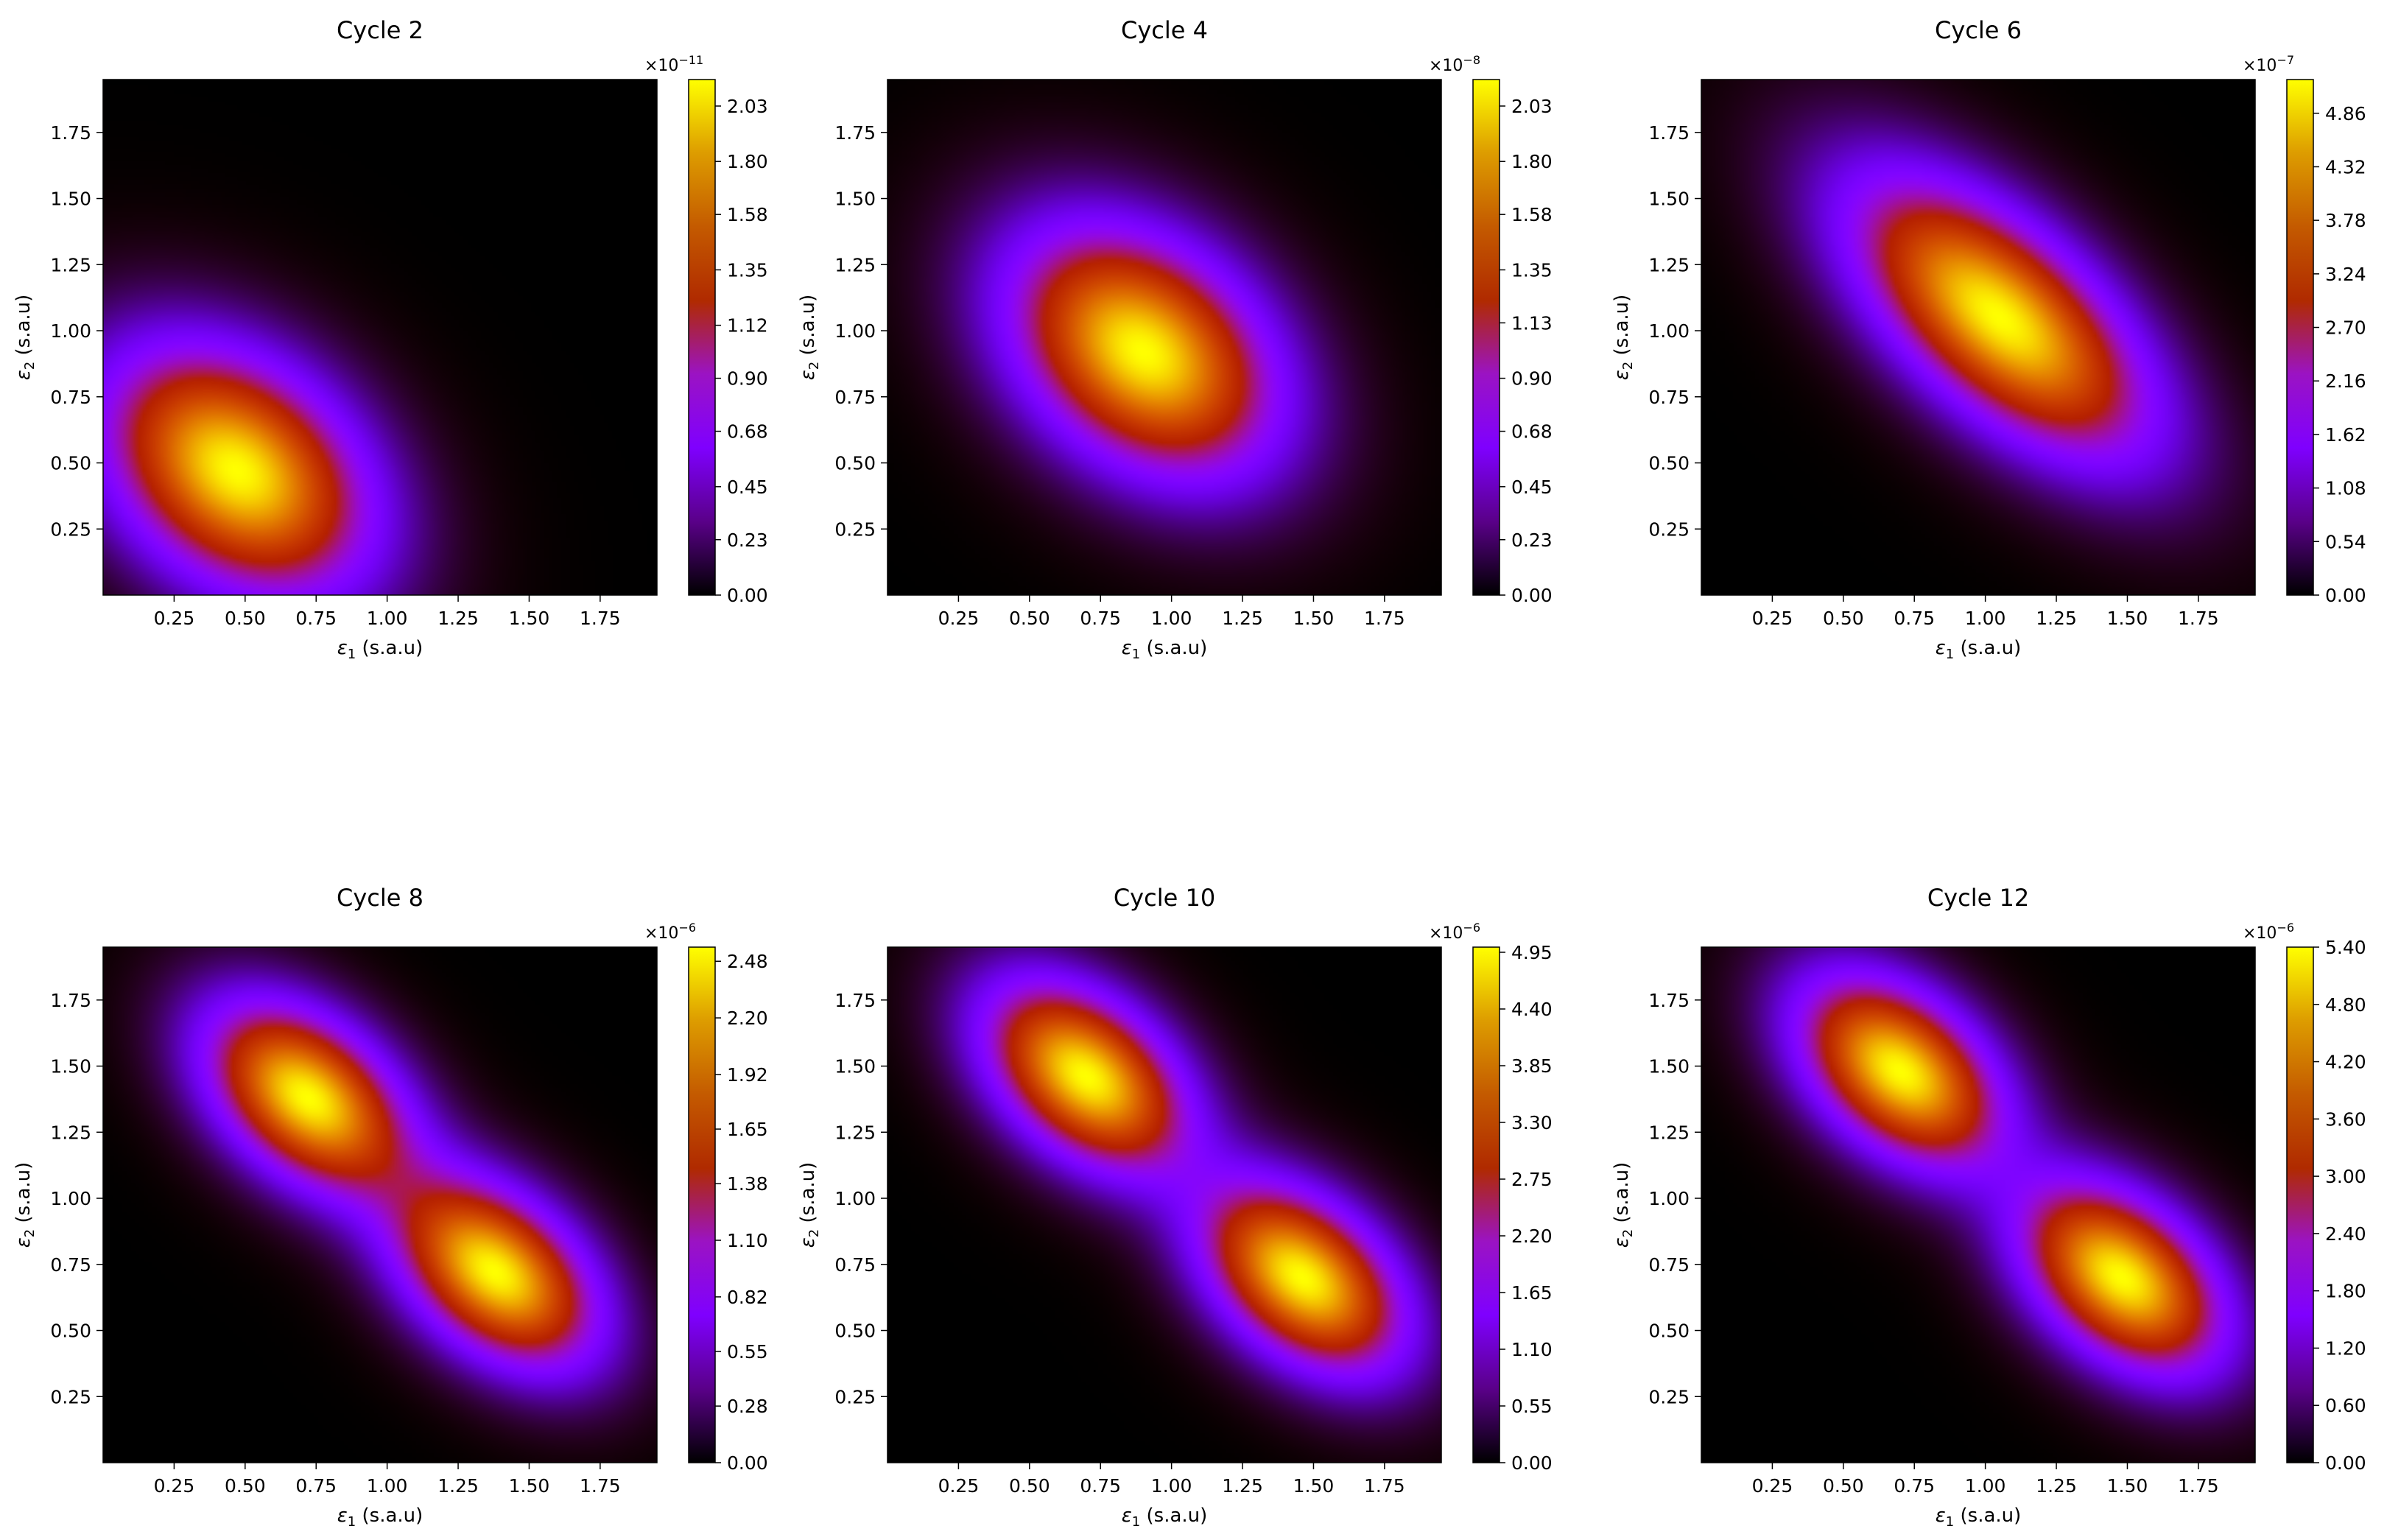 The height and width of the screenshot is (1540, 2387). Describe the element at coordinates (1532, 1179) in the screenshot. I see `colorbar-tick-label: 2.75` at that location.